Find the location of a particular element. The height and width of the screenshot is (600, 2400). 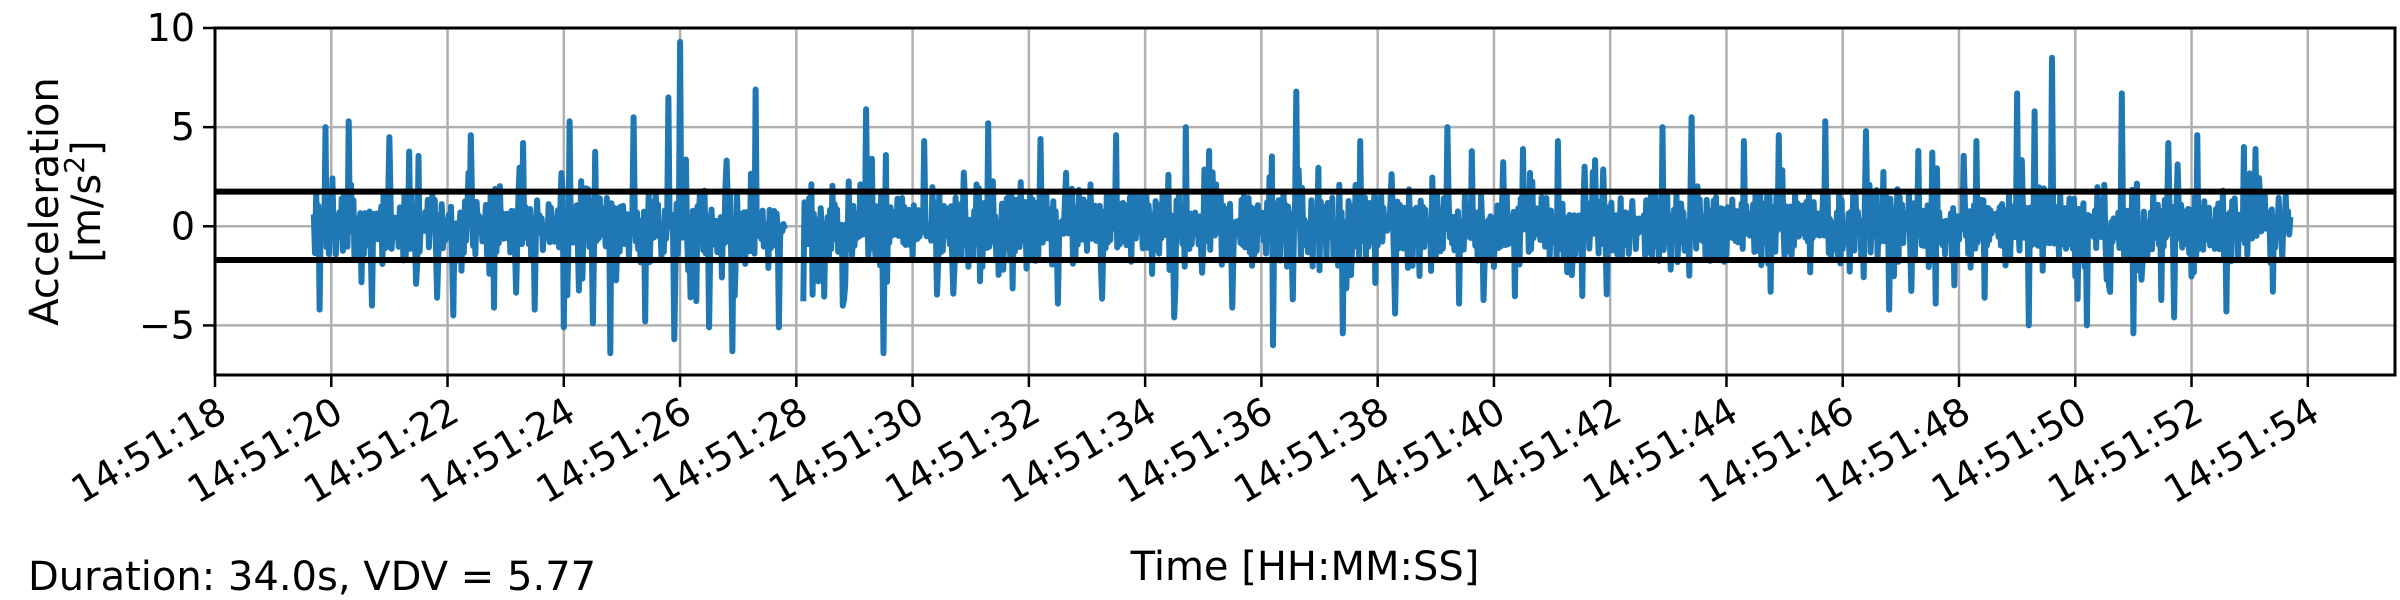

y-axis-unit-base: [m/s is located at coordinates (87, 218).